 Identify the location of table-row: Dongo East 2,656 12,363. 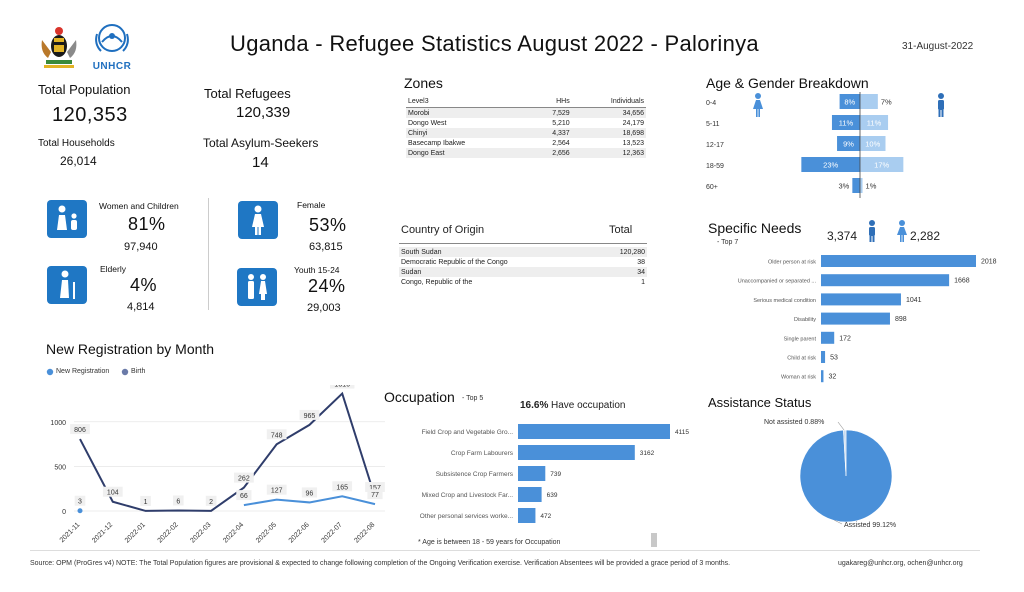
(526, 153).